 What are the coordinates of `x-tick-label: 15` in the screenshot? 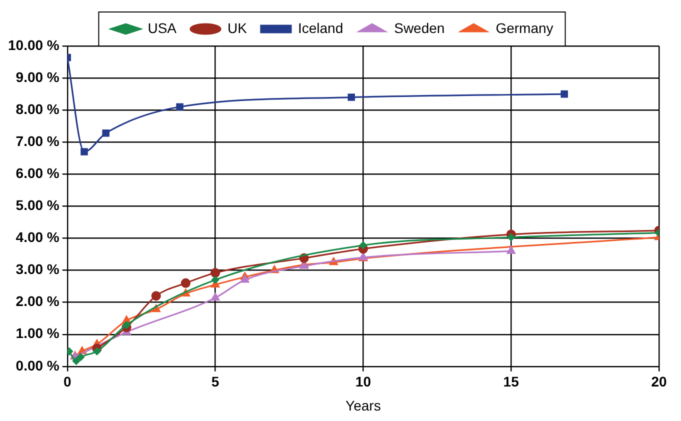 It's located at (511, 382).